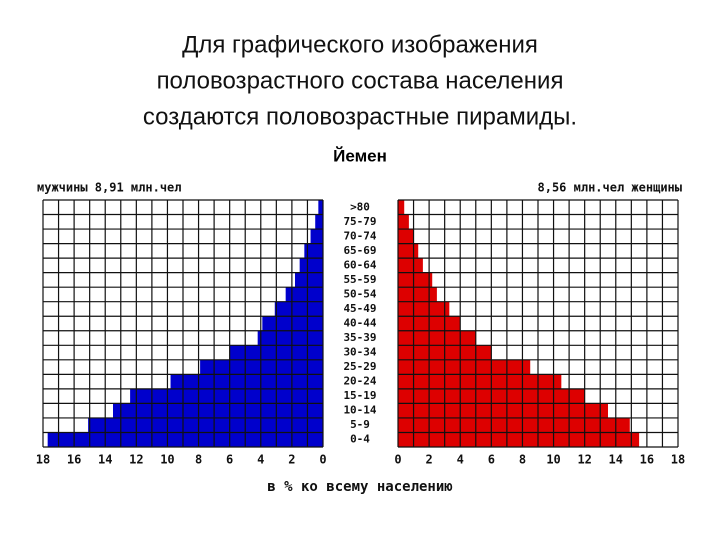 Image resolution: width=720 pixels, height=545 pixels. Describe the element at coordinates (359, 293) in the screenshot. I see `y-tick-label: 50-54` at that location.